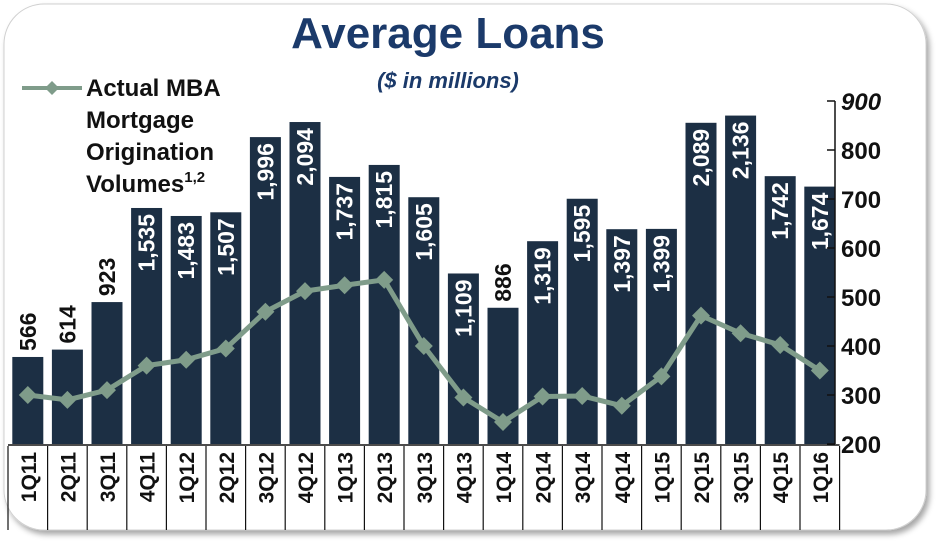 The image size is (944, 551). I want to click on bar-value-label-3Q14: 1,595, so click(582, 234).